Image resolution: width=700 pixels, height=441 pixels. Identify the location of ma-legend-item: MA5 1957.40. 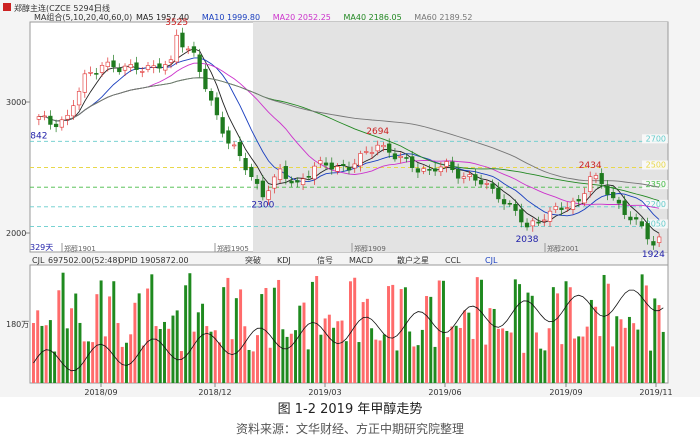
(162, 17).